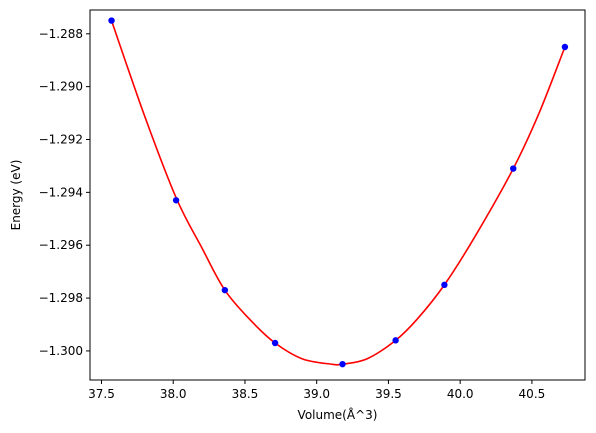 The width and height of the screenshot is (596, 433). What do you see at coordinates (61, 87) in the screenshot?
I see `y-tick-label: −1.290` at bounding box center [61, 87].